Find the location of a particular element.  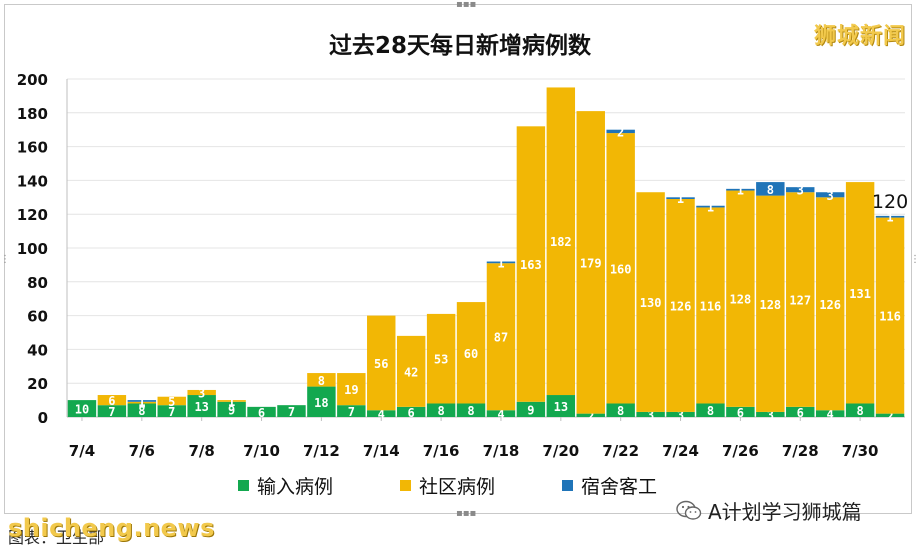

chart-title: 过去28天每日新增病例数 is located at coordinates (459, 46).